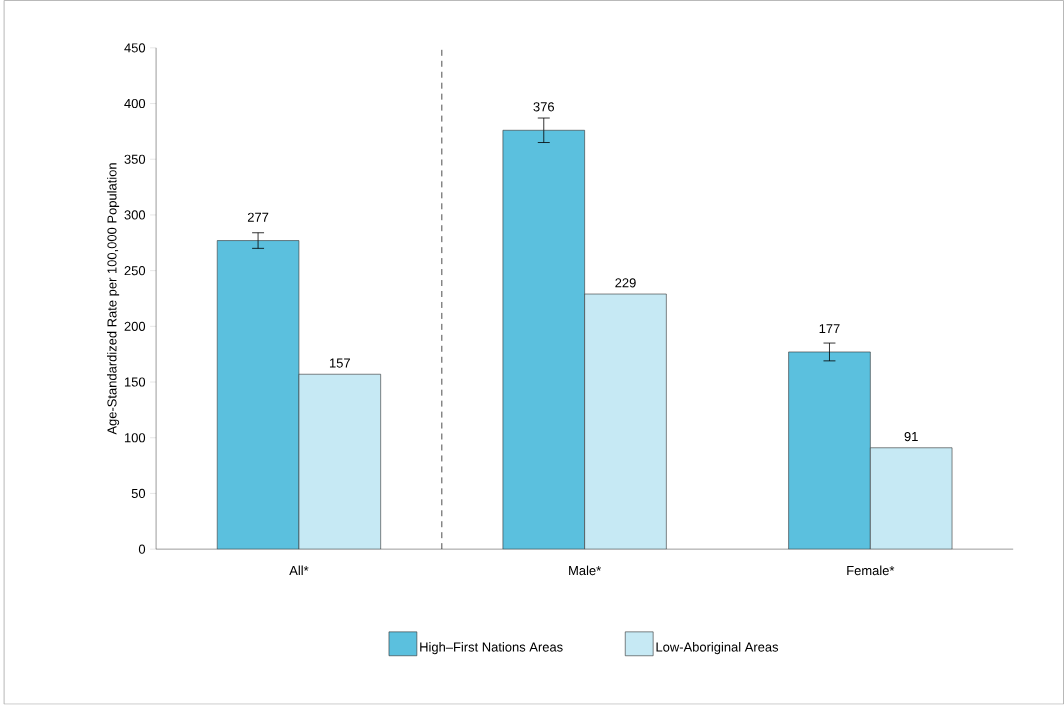 Image resolution: width=1064 pixels, height=705 pixels. What do you see at coordinates (625, 283) in the screenshot?
I see `data-label: 229` at bounding box center [625, 283].